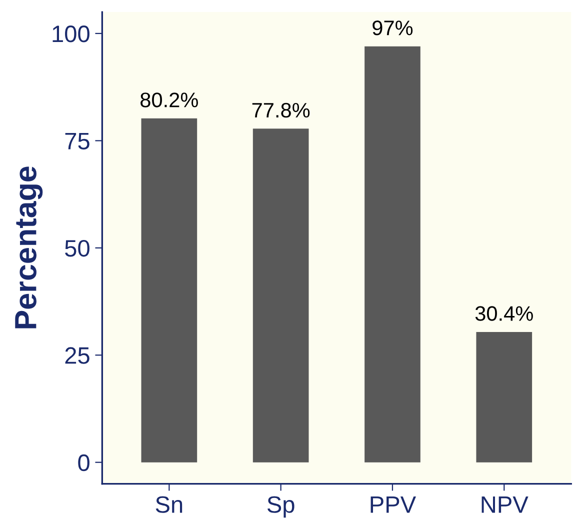 The image size is (574, 523). I want to click on x-tick-label: NPV, so click(505, 504).